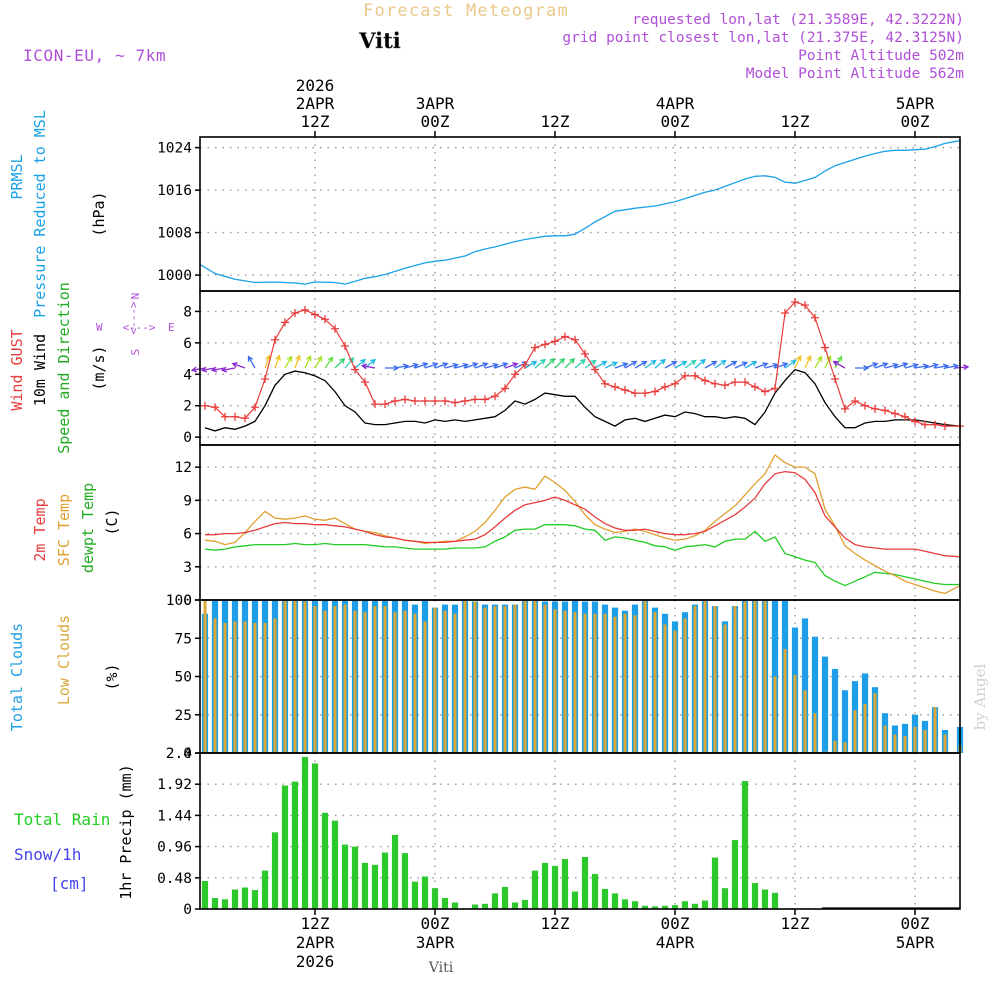  I want to click on bottom-time-label: 12Z, so click(795, 923).